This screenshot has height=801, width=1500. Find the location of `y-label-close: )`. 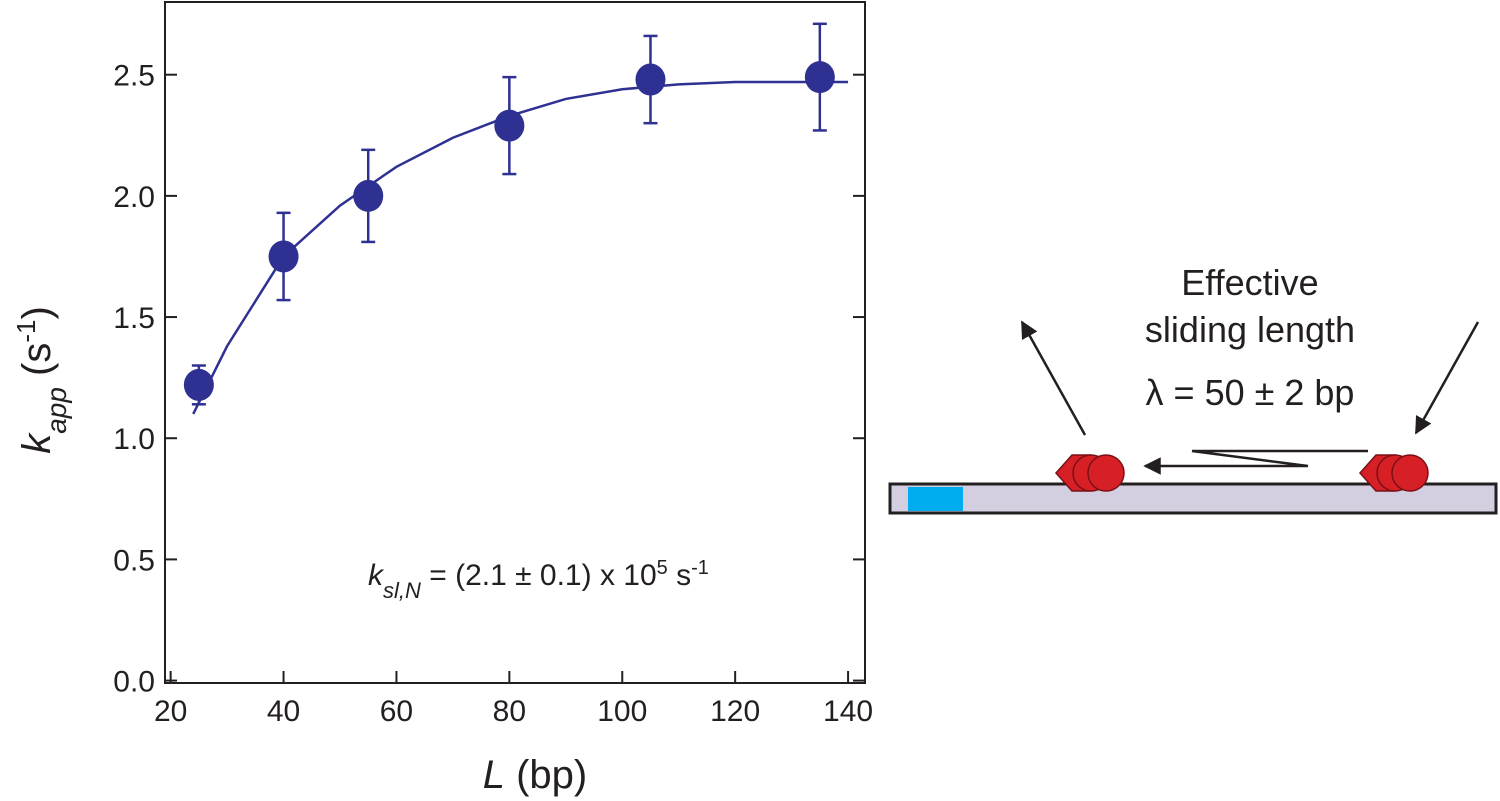

y-label-close: ) is located at coordinates (37, 312).